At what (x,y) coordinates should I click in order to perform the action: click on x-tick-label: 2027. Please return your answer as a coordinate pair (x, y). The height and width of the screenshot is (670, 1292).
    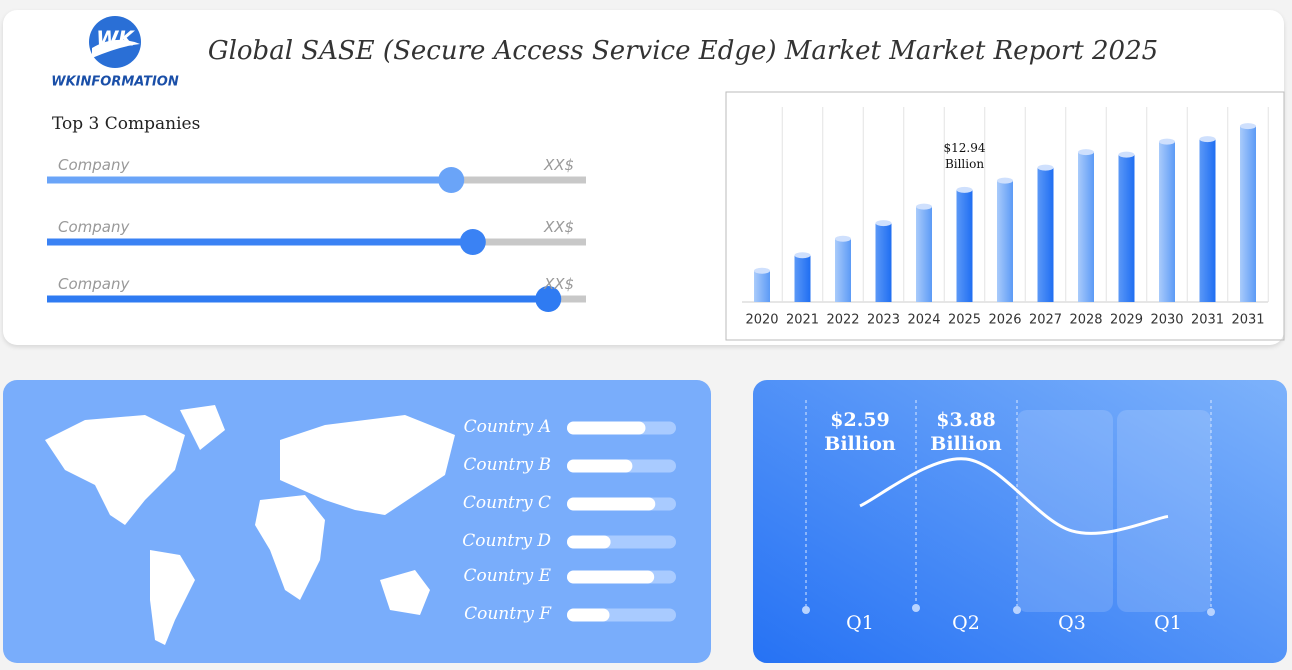
    Looking at the image, I should click on (1045, 320).